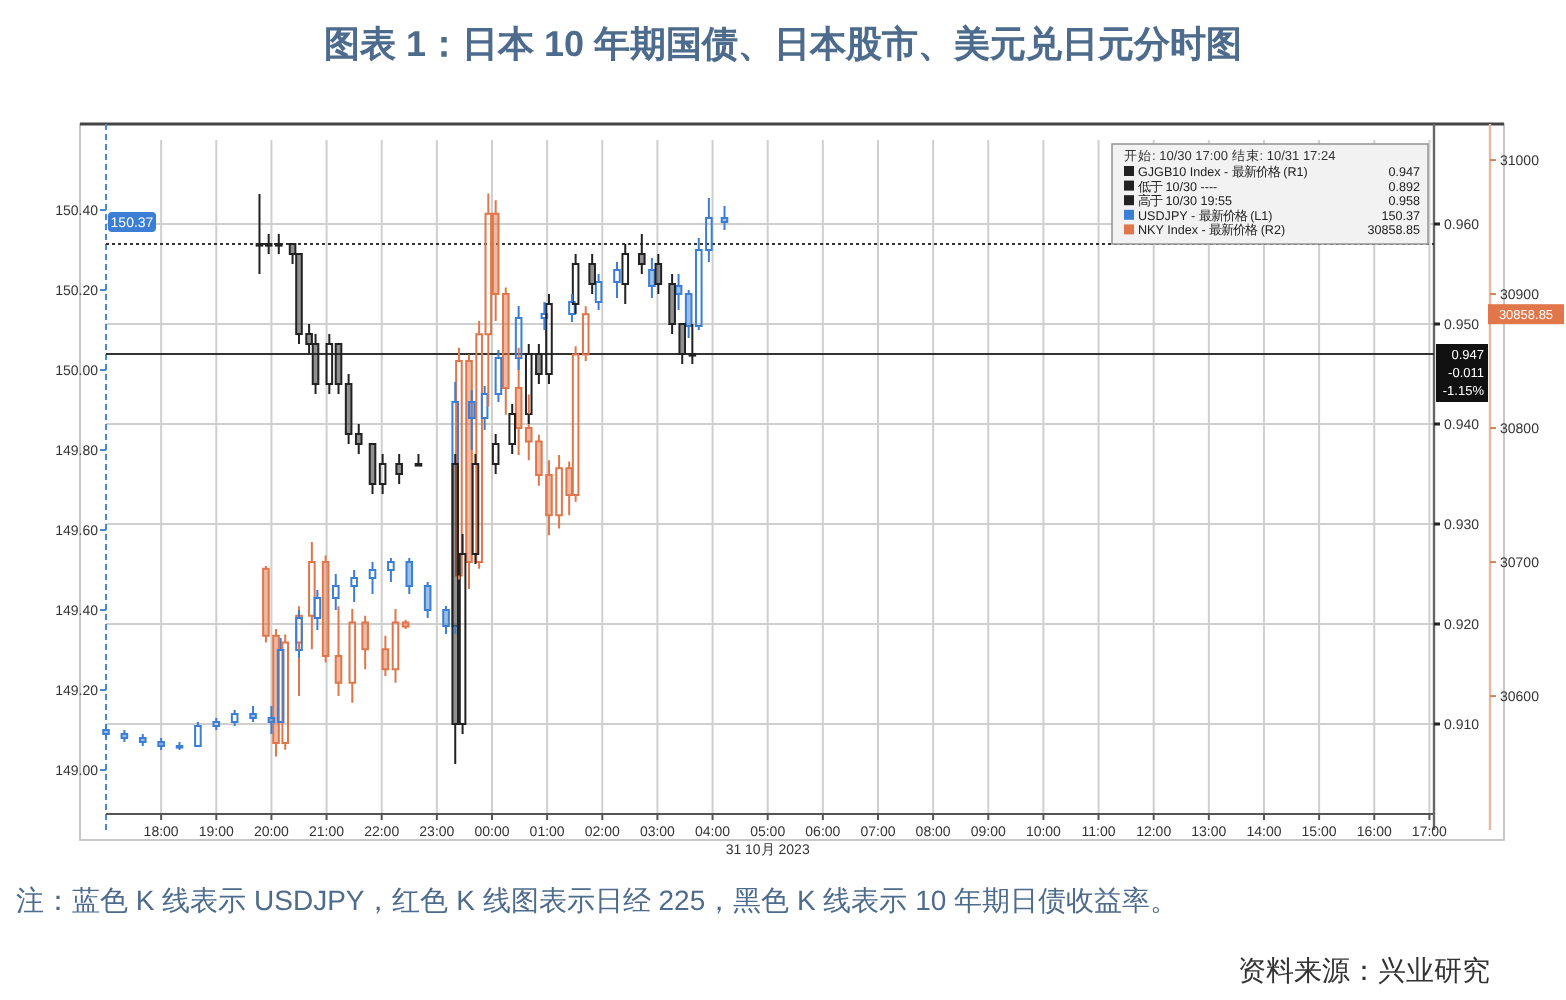  What do you see at coordinates (1364, 970) in the screenshot?
I see `text: 资料来源：兴业研究` at bounding box center [1364, 970].